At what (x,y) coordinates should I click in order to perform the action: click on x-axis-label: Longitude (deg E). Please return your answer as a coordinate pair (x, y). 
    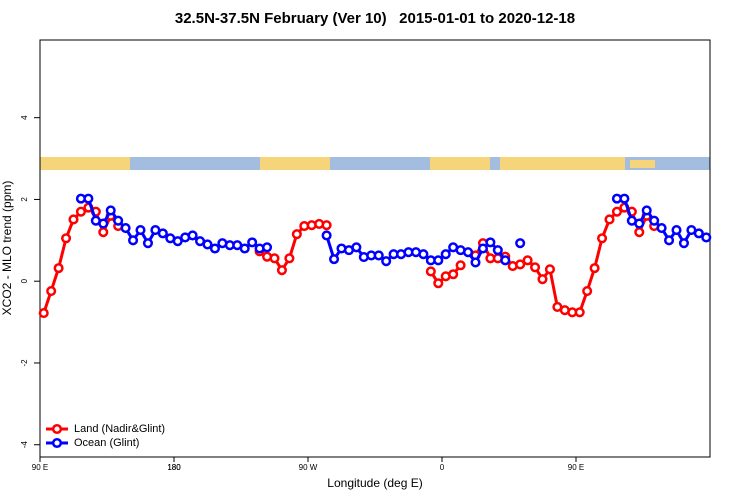
    Looking at the image, I should click on (374, 483).